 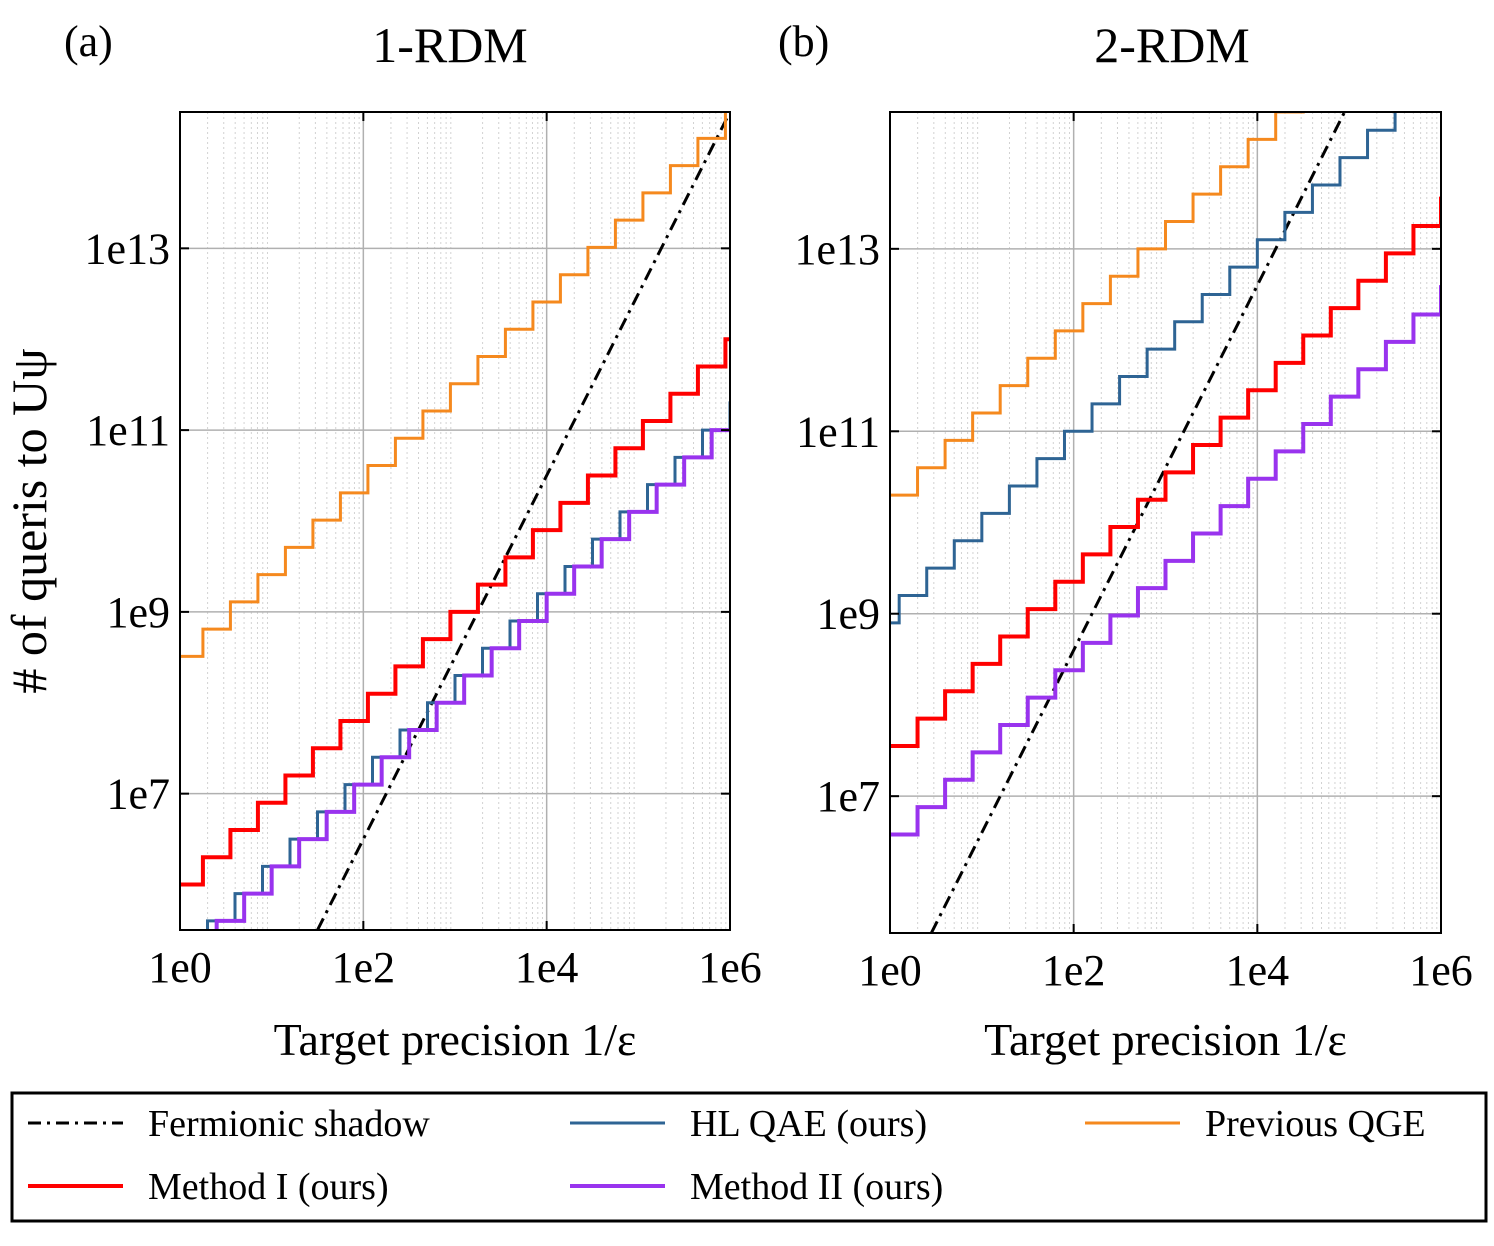 I want to click on legend-item-method-ii-ours: Method II (ours), so click(x=756, y=1187).